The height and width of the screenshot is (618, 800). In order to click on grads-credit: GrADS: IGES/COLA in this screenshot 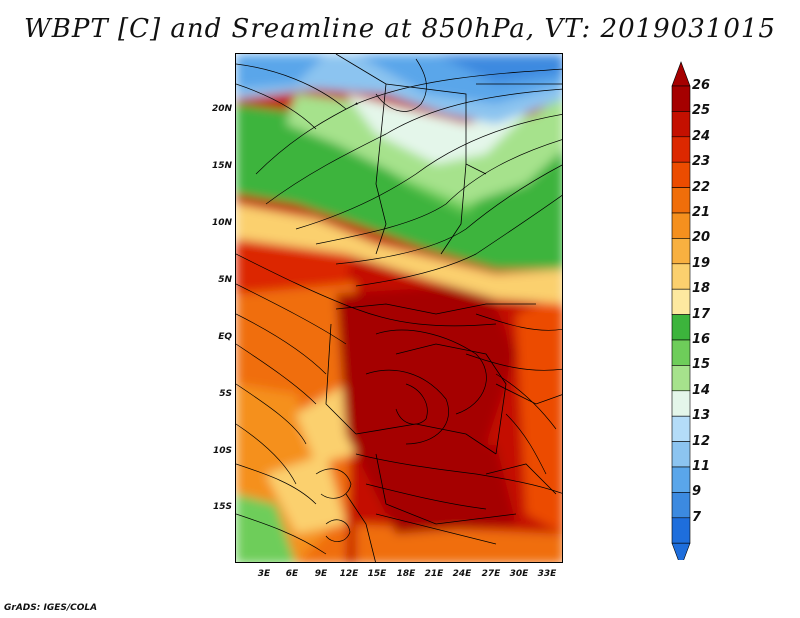, I will do `click(51, 608)`.